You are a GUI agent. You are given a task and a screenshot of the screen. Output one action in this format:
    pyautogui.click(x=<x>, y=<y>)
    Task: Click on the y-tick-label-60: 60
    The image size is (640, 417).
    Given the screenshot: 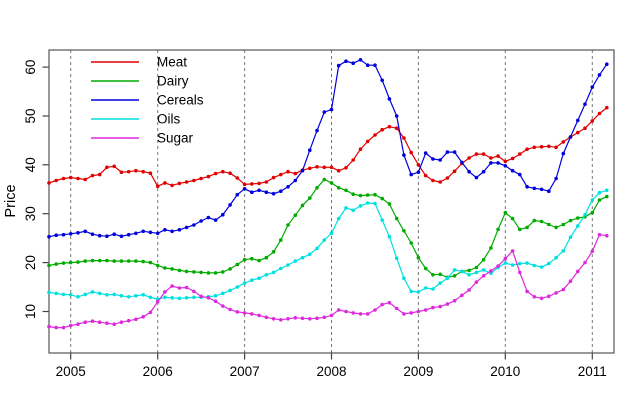 What is the action you would take?
    pyautogui.click(x=30, y=67)
    